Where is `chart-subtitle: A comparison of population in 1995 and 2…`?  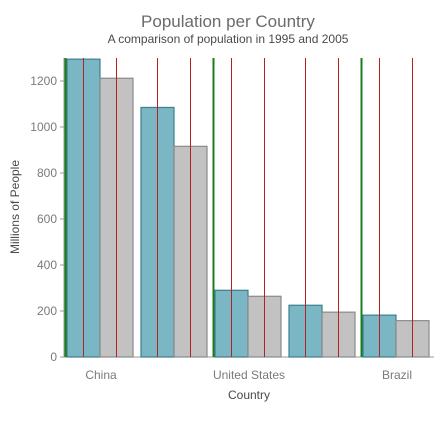
chart-subtitle: A comparison of population in 1995 and 2… is located at coordinates (228, 39).